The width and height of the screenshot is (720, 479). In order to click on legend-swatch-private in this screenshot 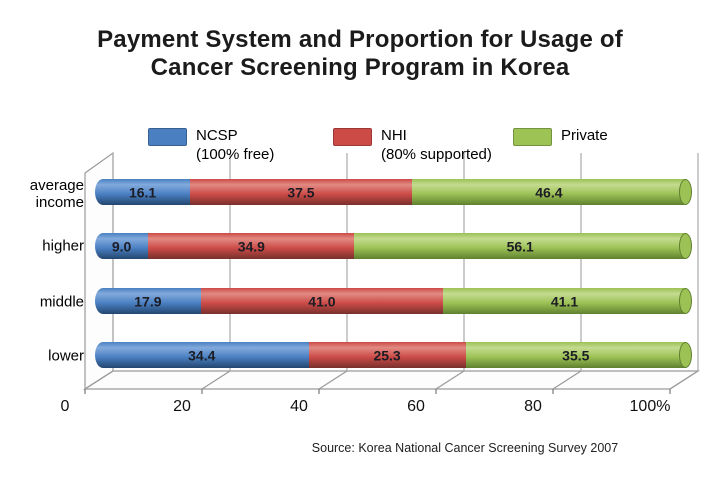, I will do `click(532, 137)`.